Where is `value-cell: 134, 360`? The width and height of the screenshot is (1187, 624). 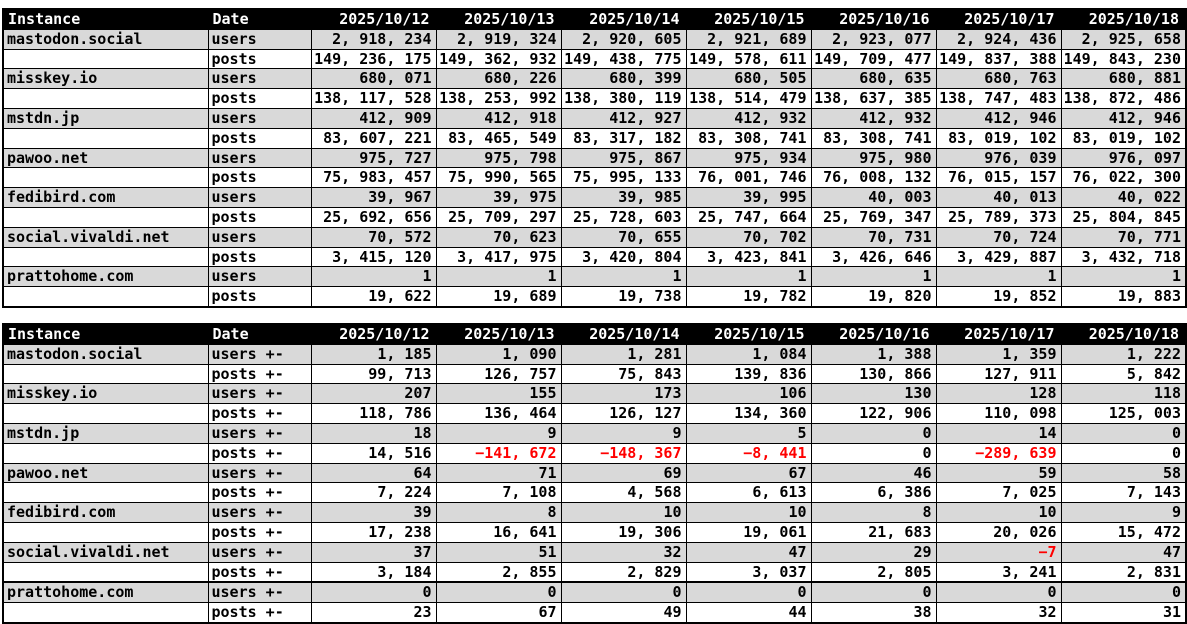
value-cell: 134, 360 is located at coordinates (748, 413).